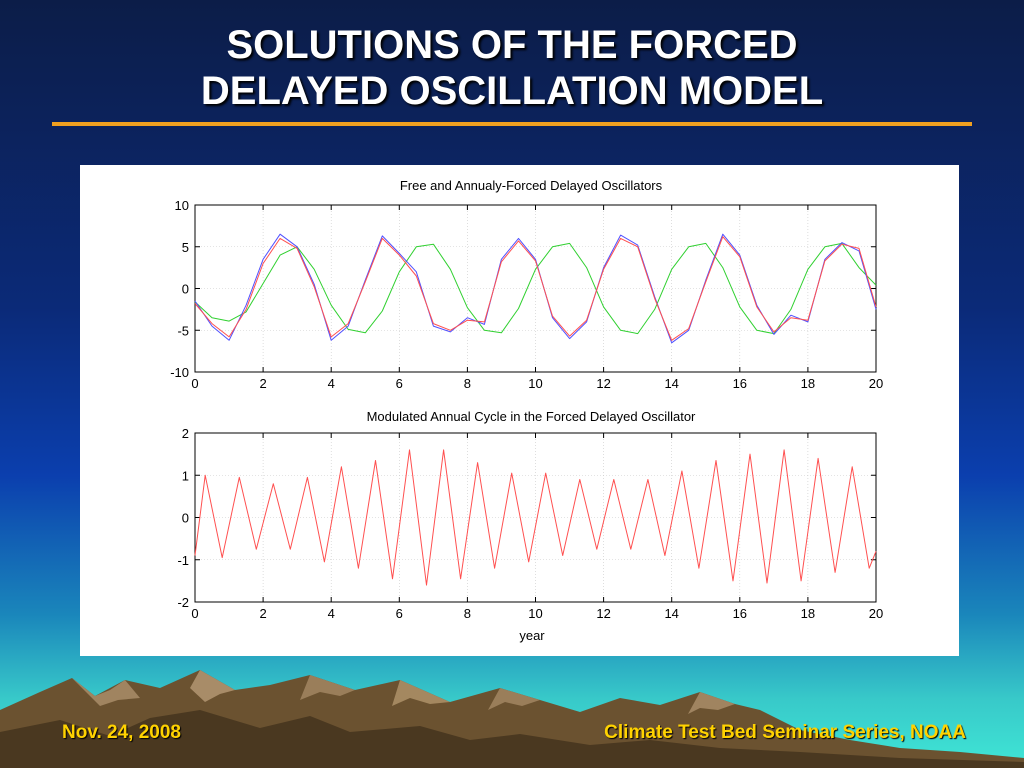  I want to click on top-x-tick-label: 12, so click(603, 383).